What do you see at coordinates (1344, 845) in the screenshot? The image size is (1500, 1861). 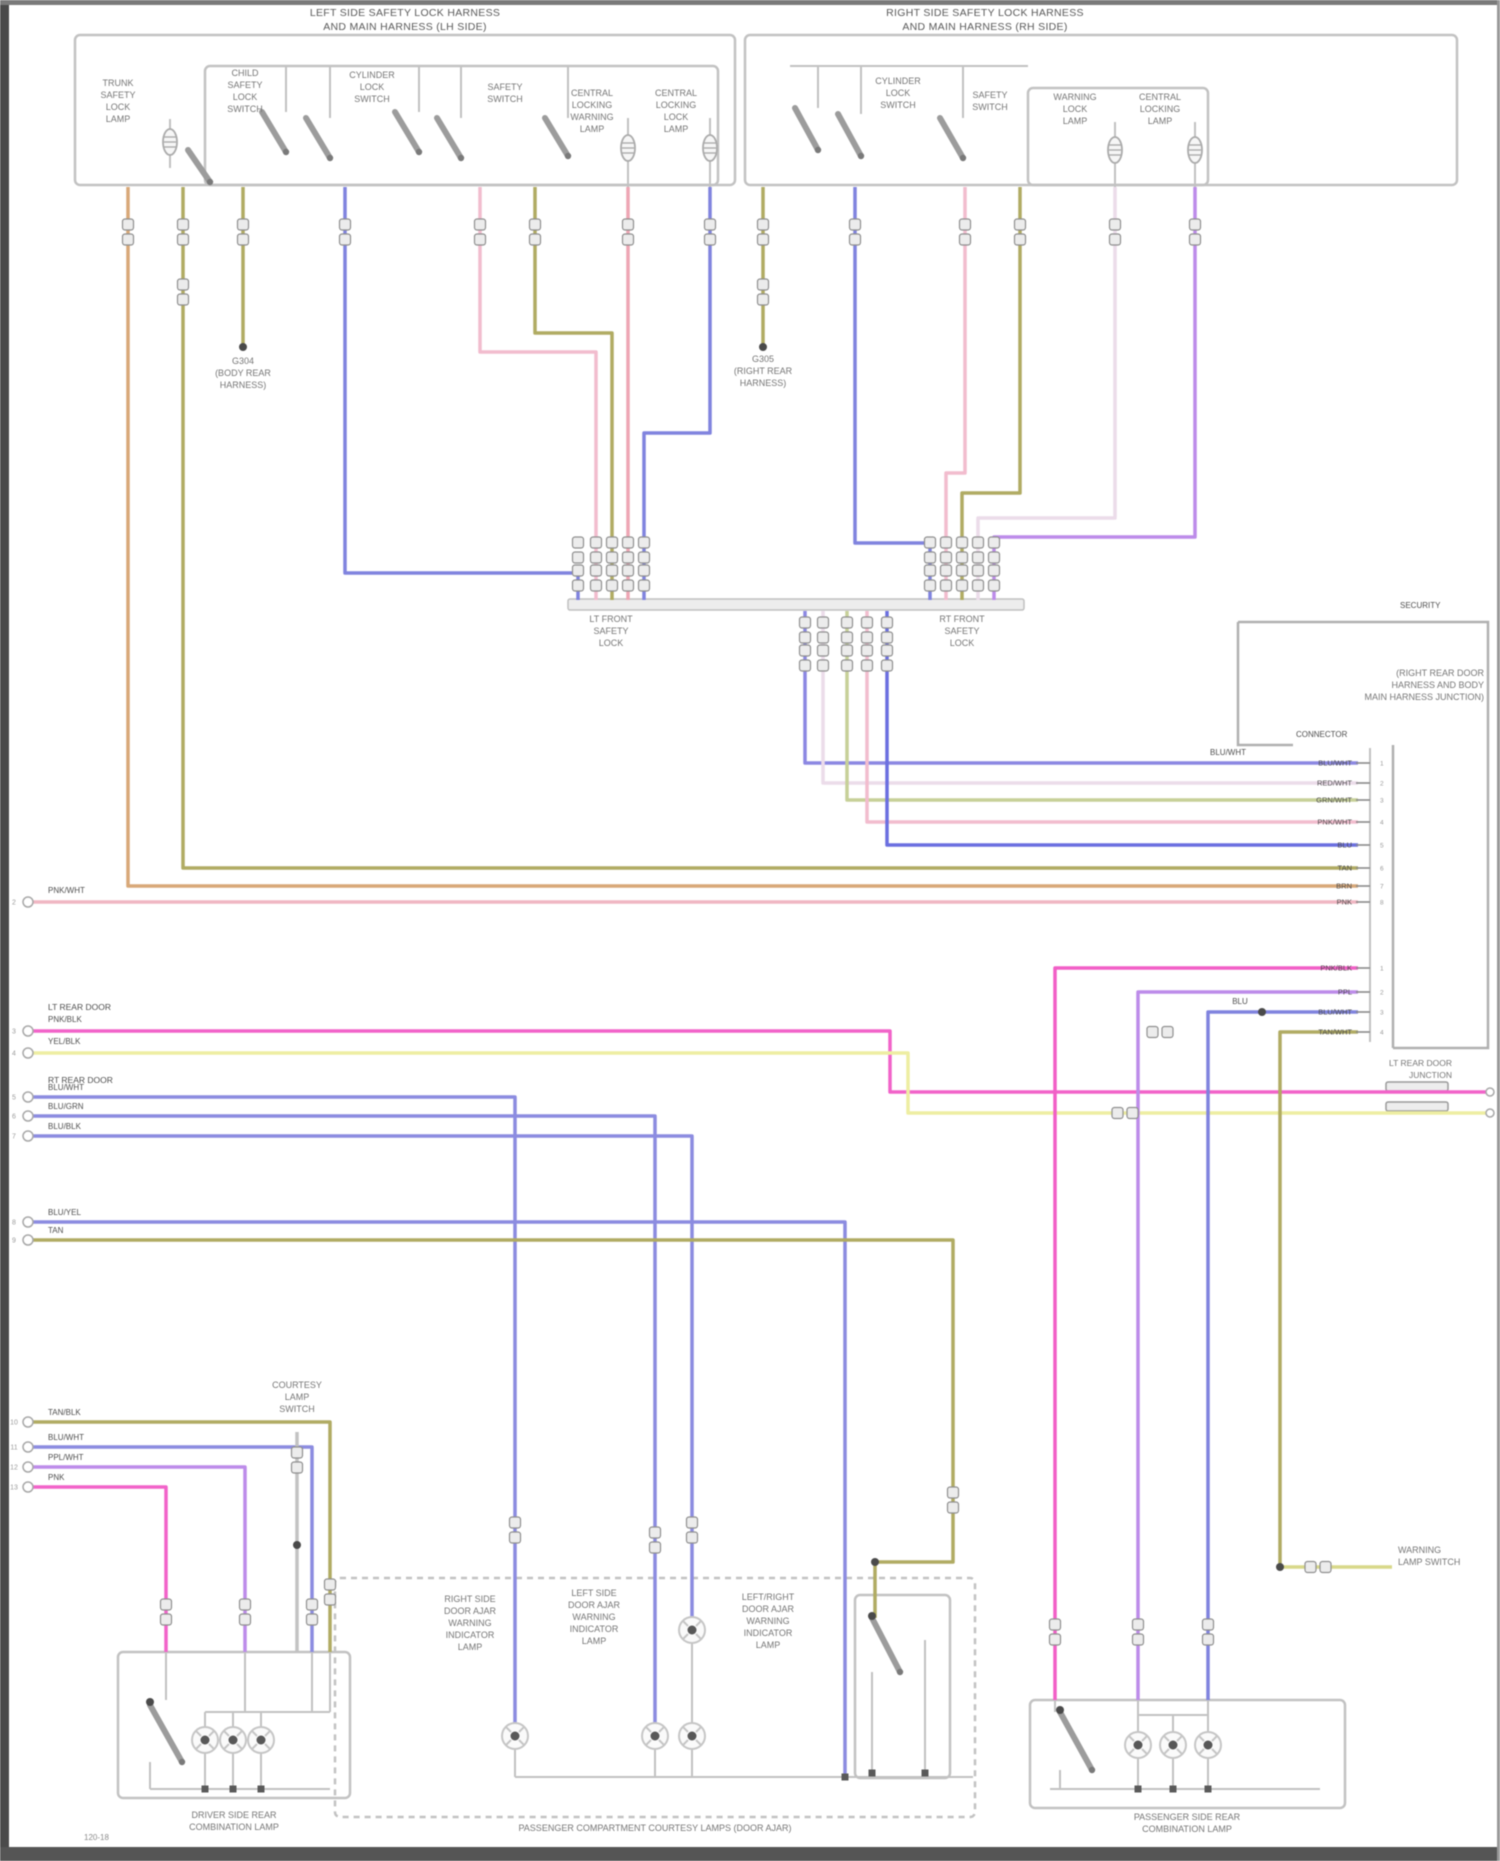 I see `pin-label: BLU` at bounding box center [1344, 845].